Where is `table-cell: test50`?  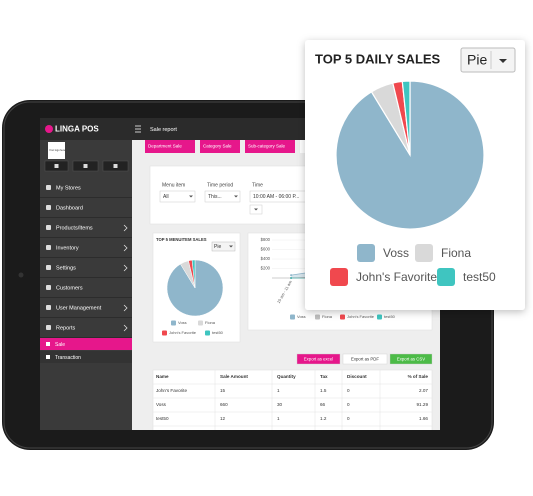 table-cell: test50 is located at coordinates (162, 418).